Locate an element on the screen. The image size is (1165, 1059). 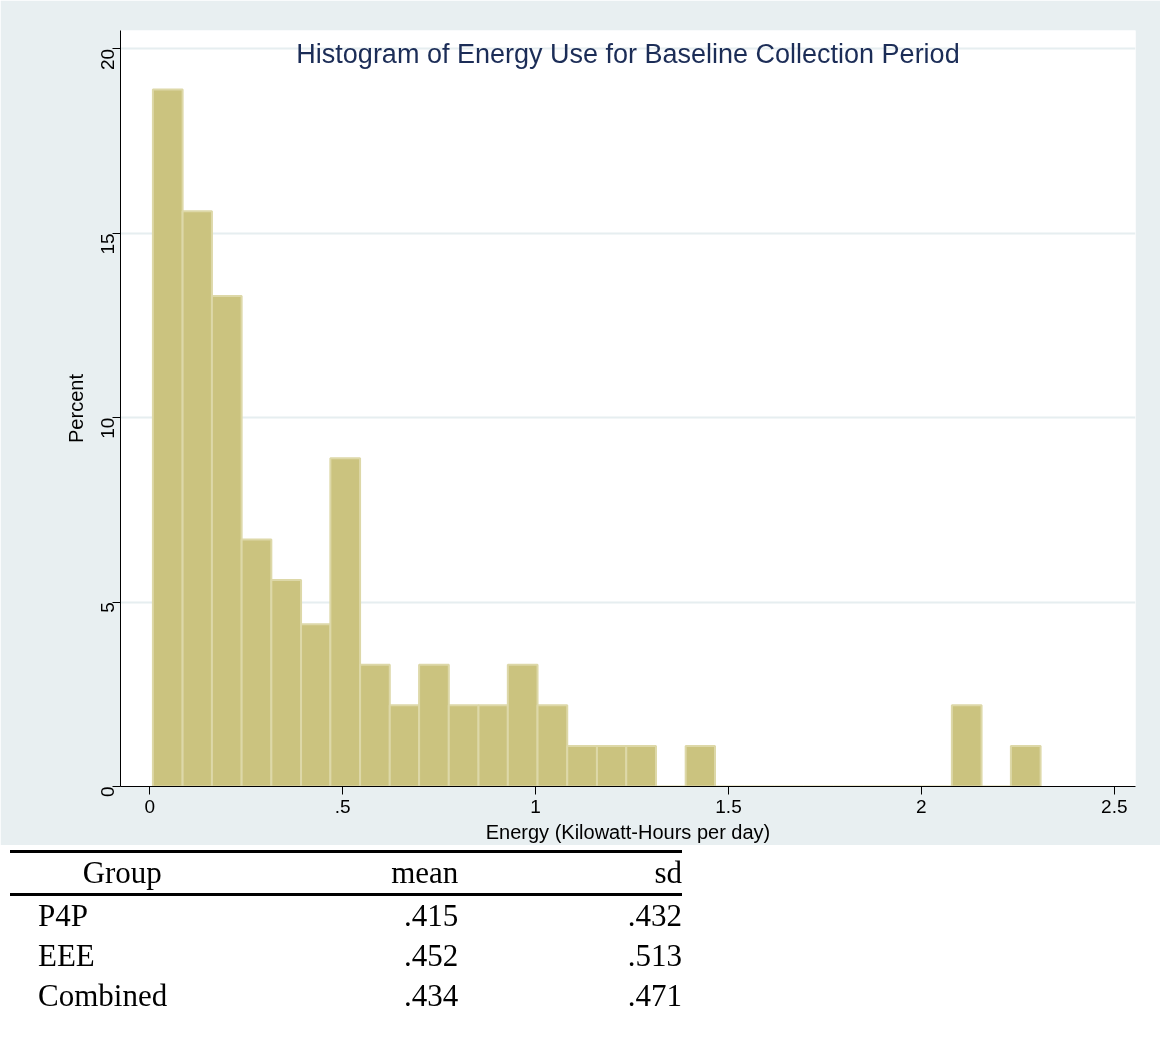
text: P4P is located at coordinates (63, 916).